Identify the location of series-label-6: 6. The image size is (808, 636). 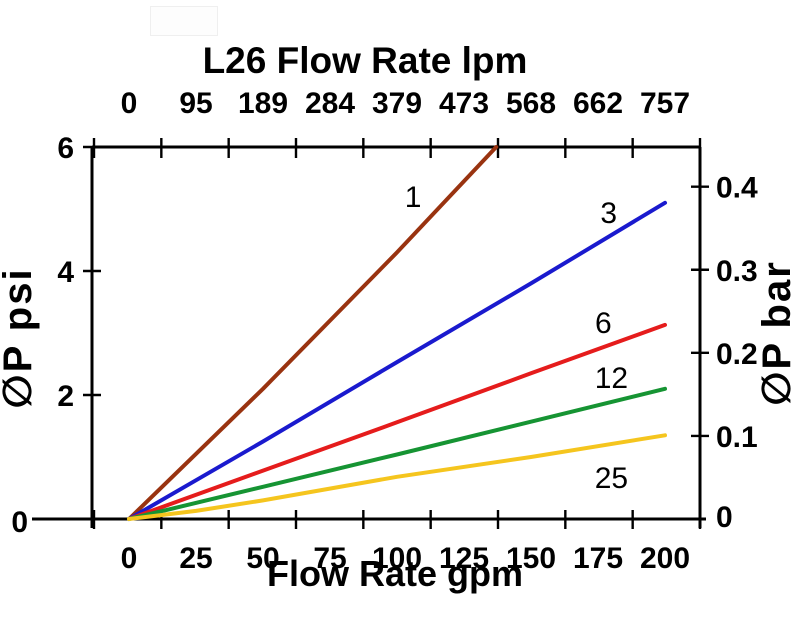
(603, 323).